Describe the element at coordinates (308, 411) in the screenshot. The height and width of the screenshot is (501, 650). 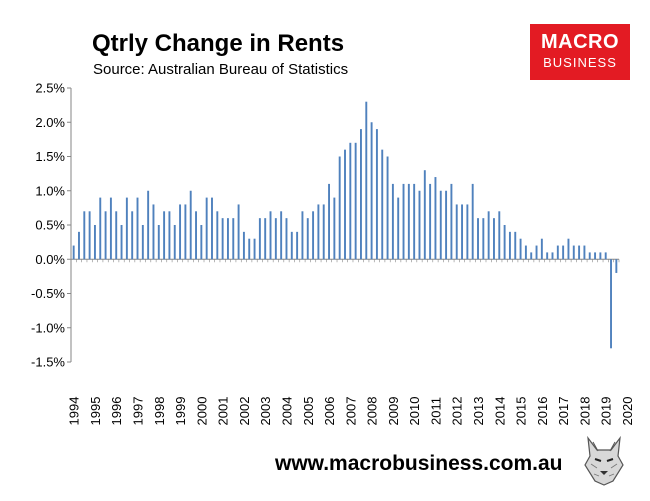
I see `x-tick-label: 2005` at that location.